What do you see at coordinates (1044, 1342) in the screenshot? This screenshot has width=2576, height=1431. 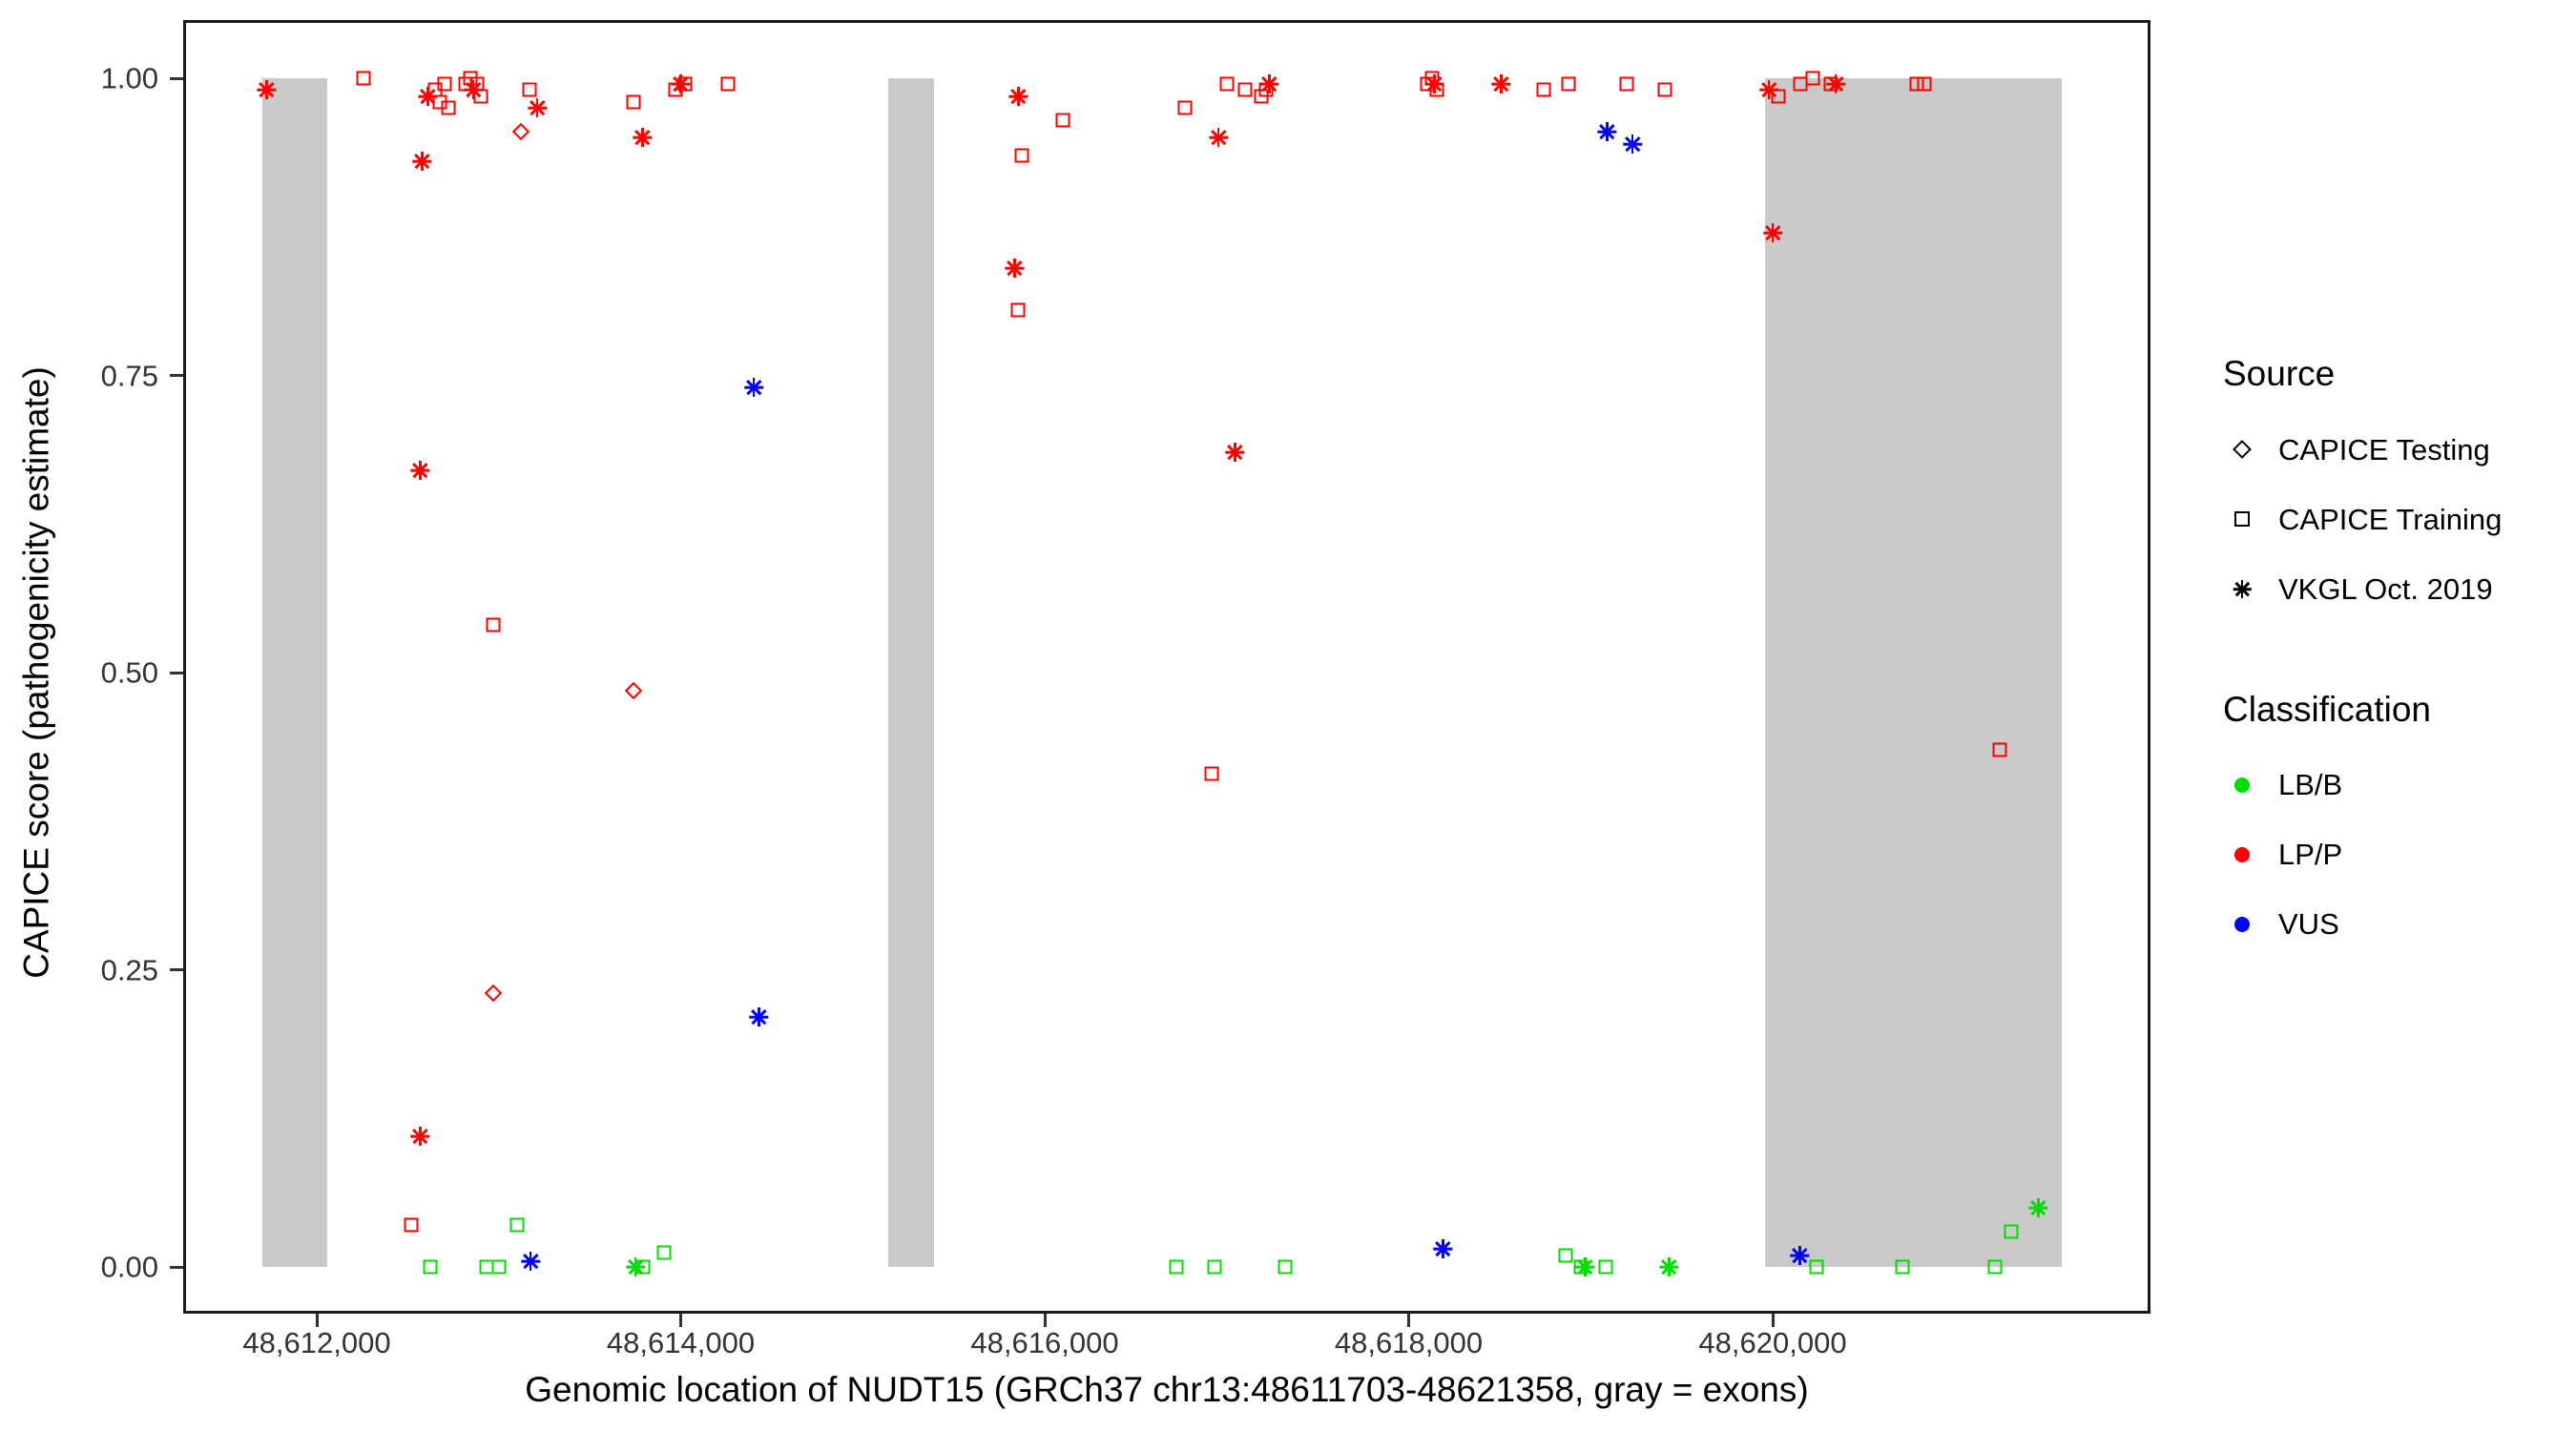 I see `x-tick-label: 48,616,000` at bounding box center [1044, 1342].